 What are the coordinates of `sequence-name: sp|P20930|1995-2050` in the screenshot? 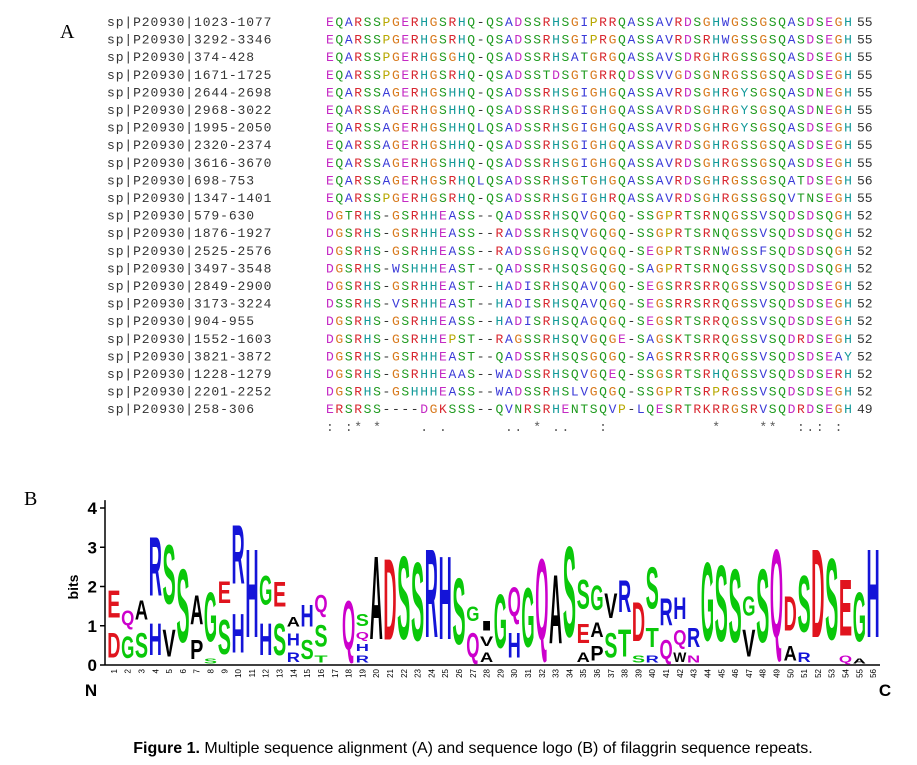 It's located at (189, 128).